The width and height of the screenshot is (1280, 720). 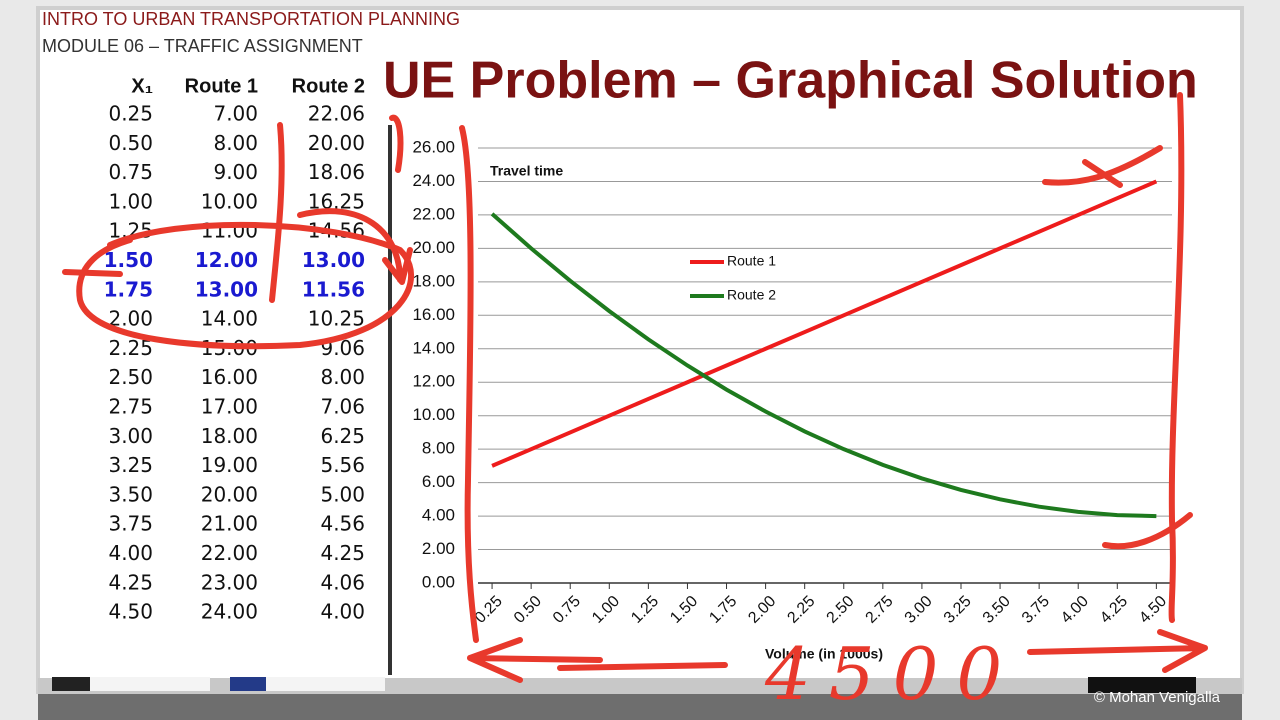 I want to click on table-cell: 9.00, so click(x=235, y=172).